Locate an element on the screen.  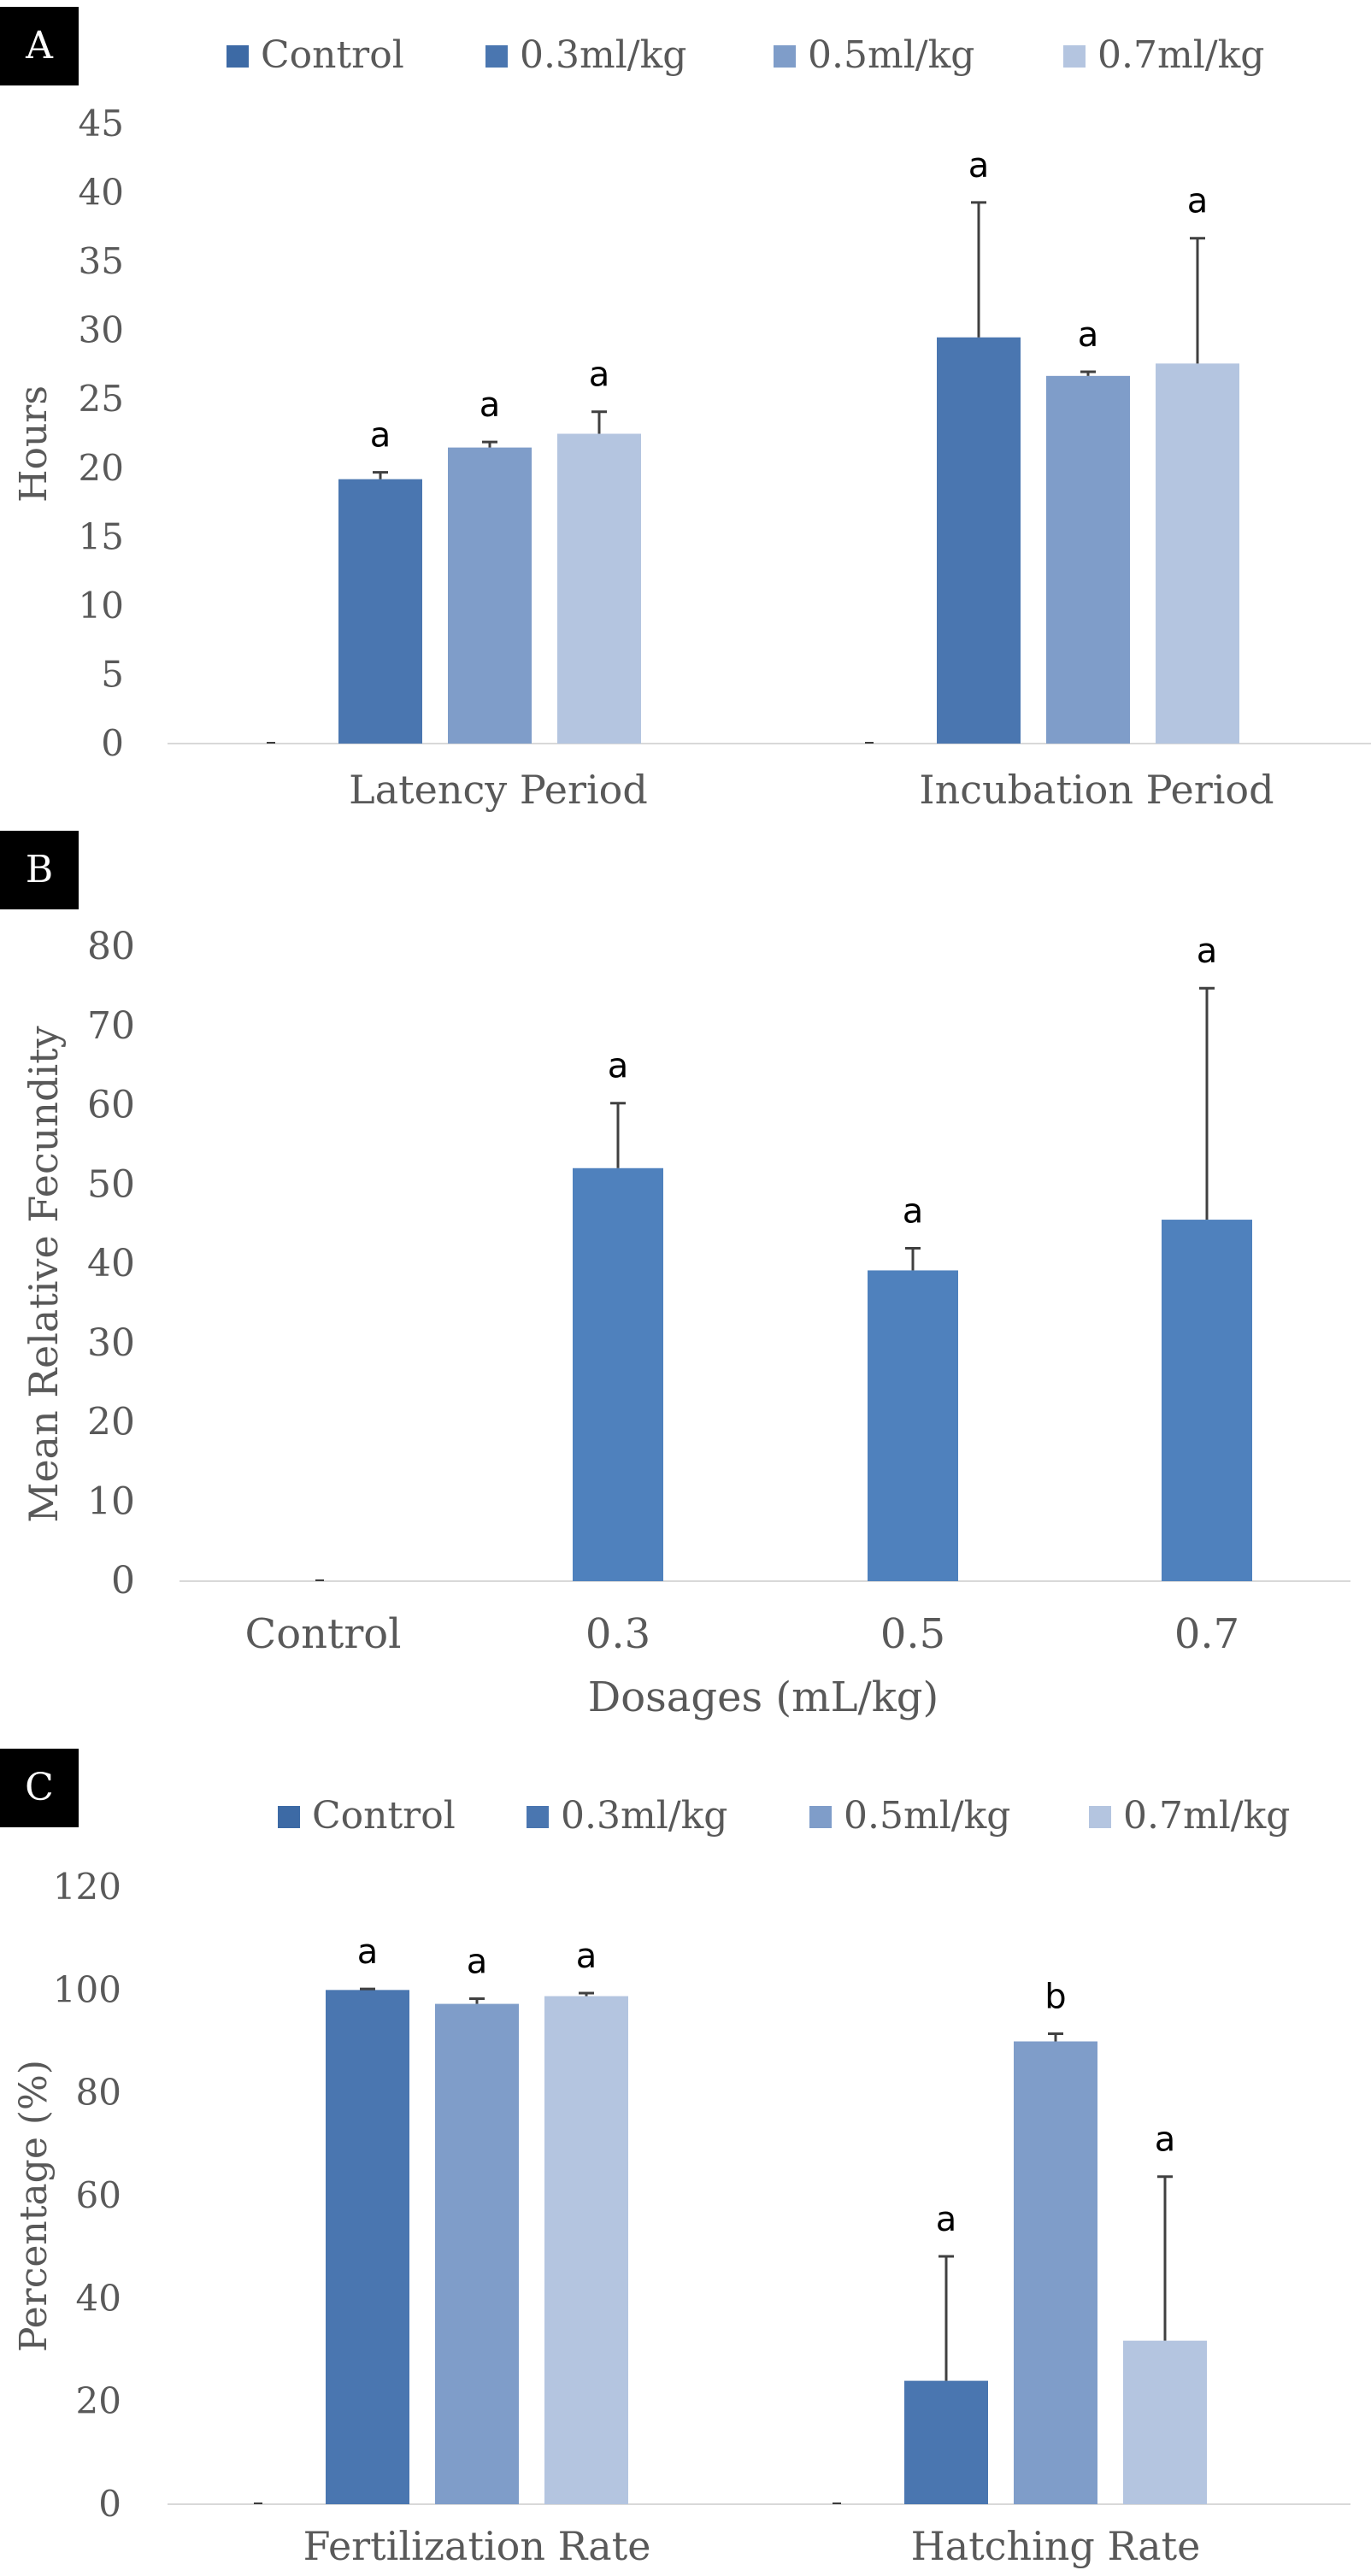
chart-a-ytick-label: 5 is located at coordinates (113, 674).